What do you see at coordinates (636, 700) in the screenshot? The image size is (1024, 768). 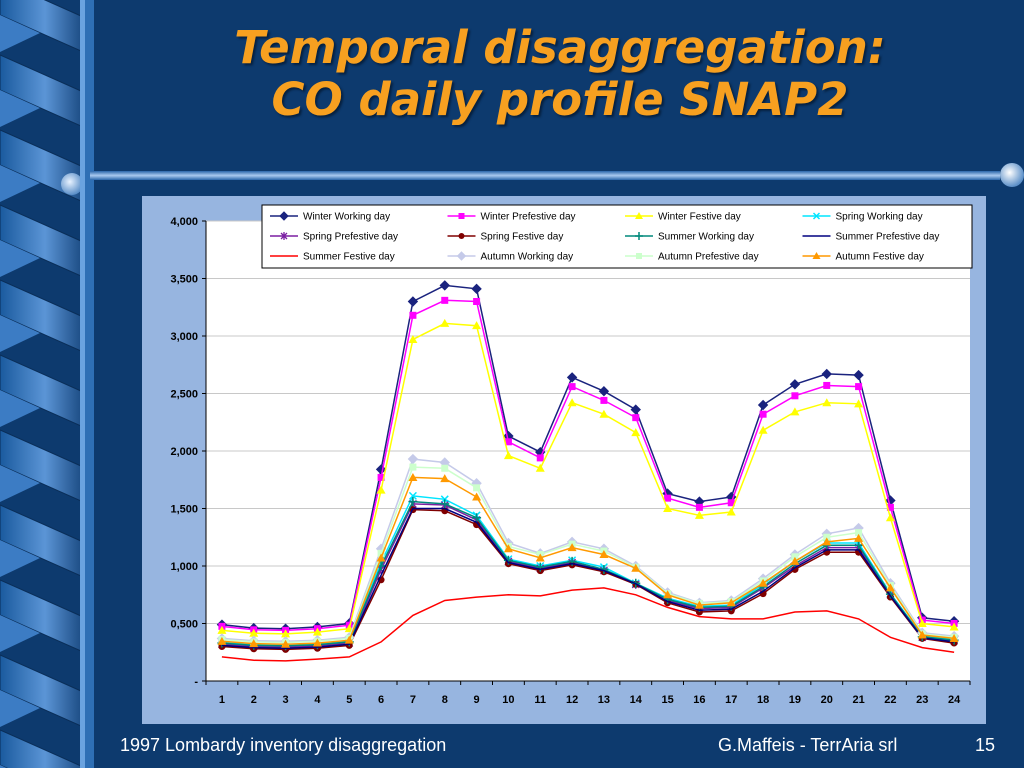 I see `x-tick-label: 14` at bounding box center [636, 700].